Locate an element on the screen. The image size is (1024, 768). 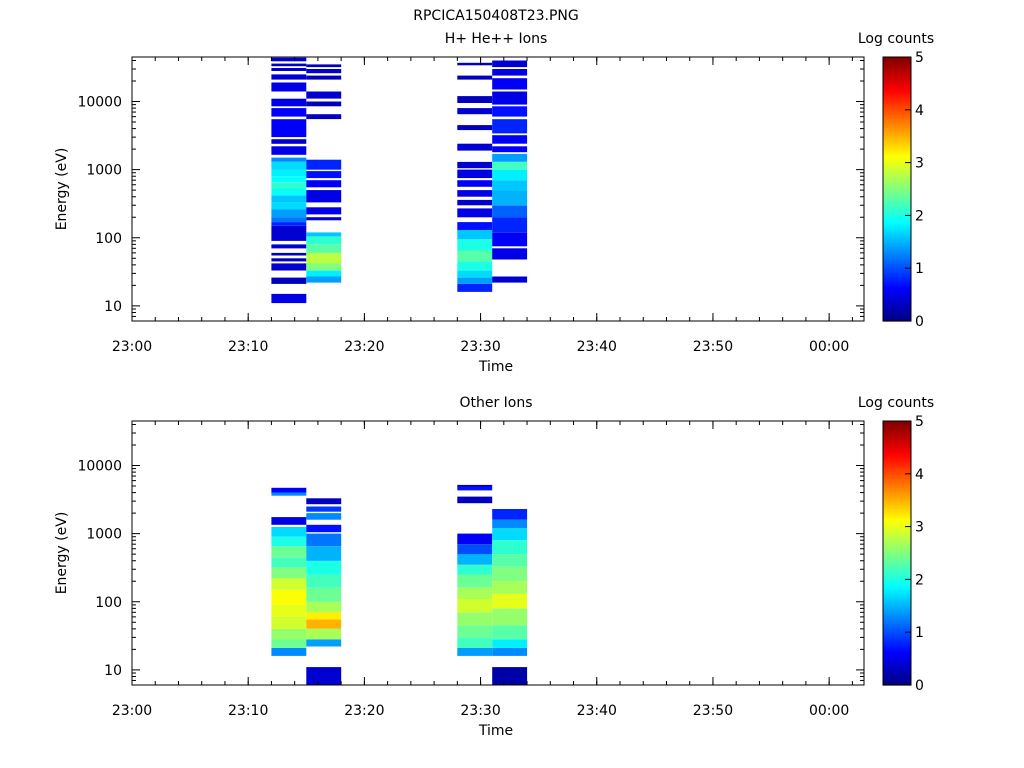
x-tick-label: 23:00 is located at coordinates (132, 347).